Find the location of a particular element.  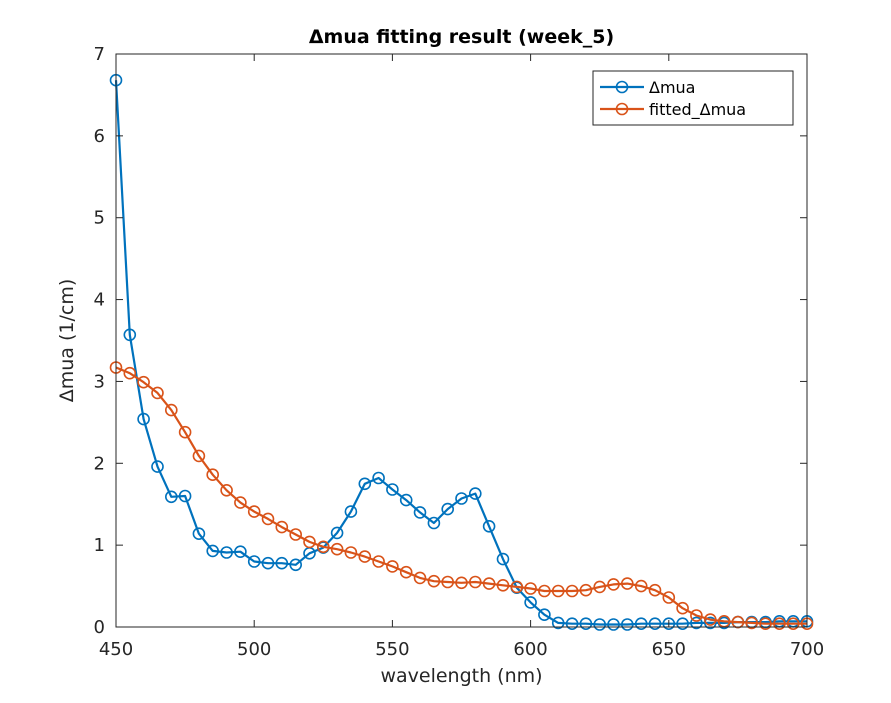

y-tick-label: 3 is located at coordinates (99, 381).